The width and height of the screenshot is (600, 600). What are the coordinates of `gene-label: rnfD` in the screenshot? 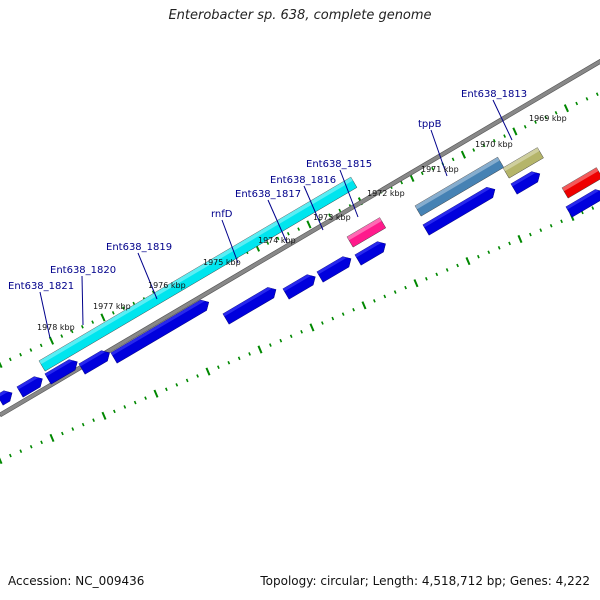 It's located at (222, 214).